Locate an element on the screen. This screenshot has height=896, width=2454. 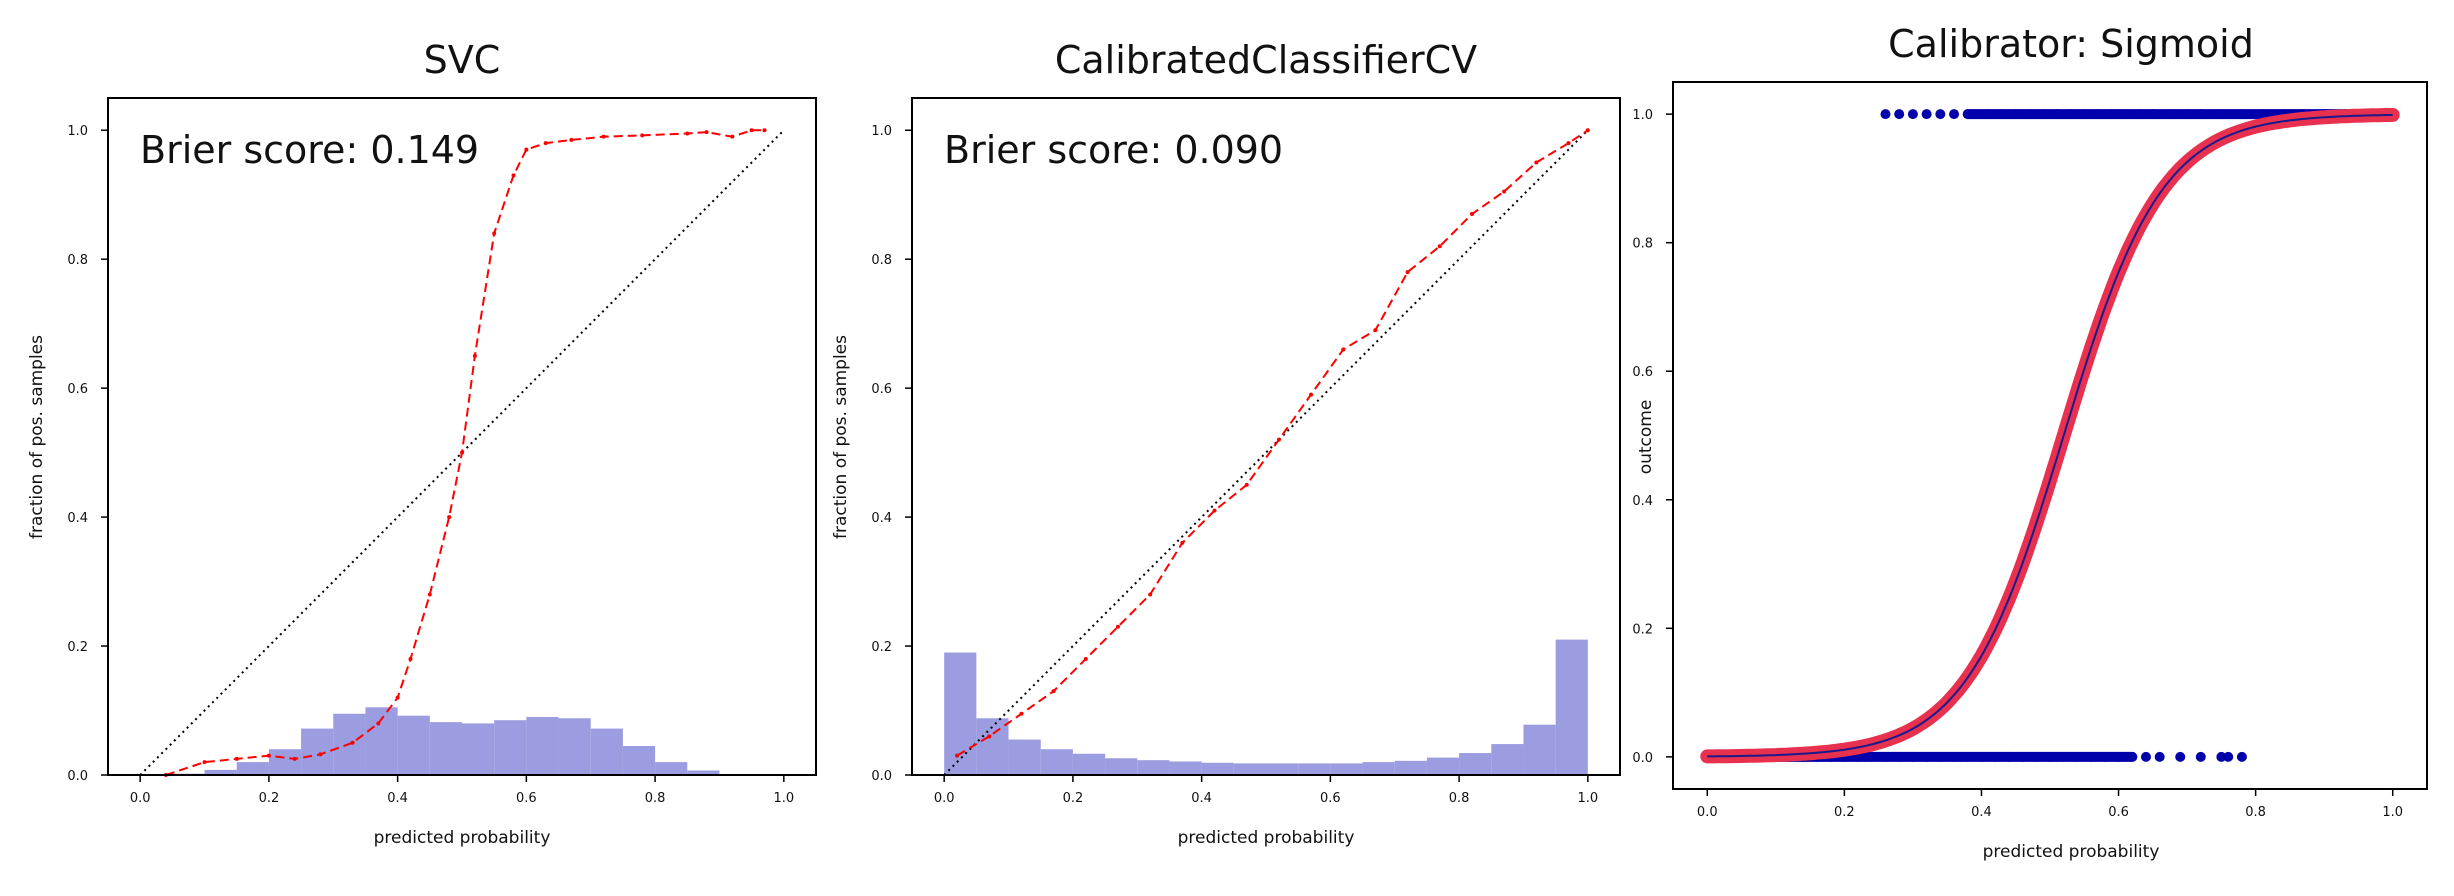
panel-title: CalibratedClassifierCV is located at coordinates (1266, 60).